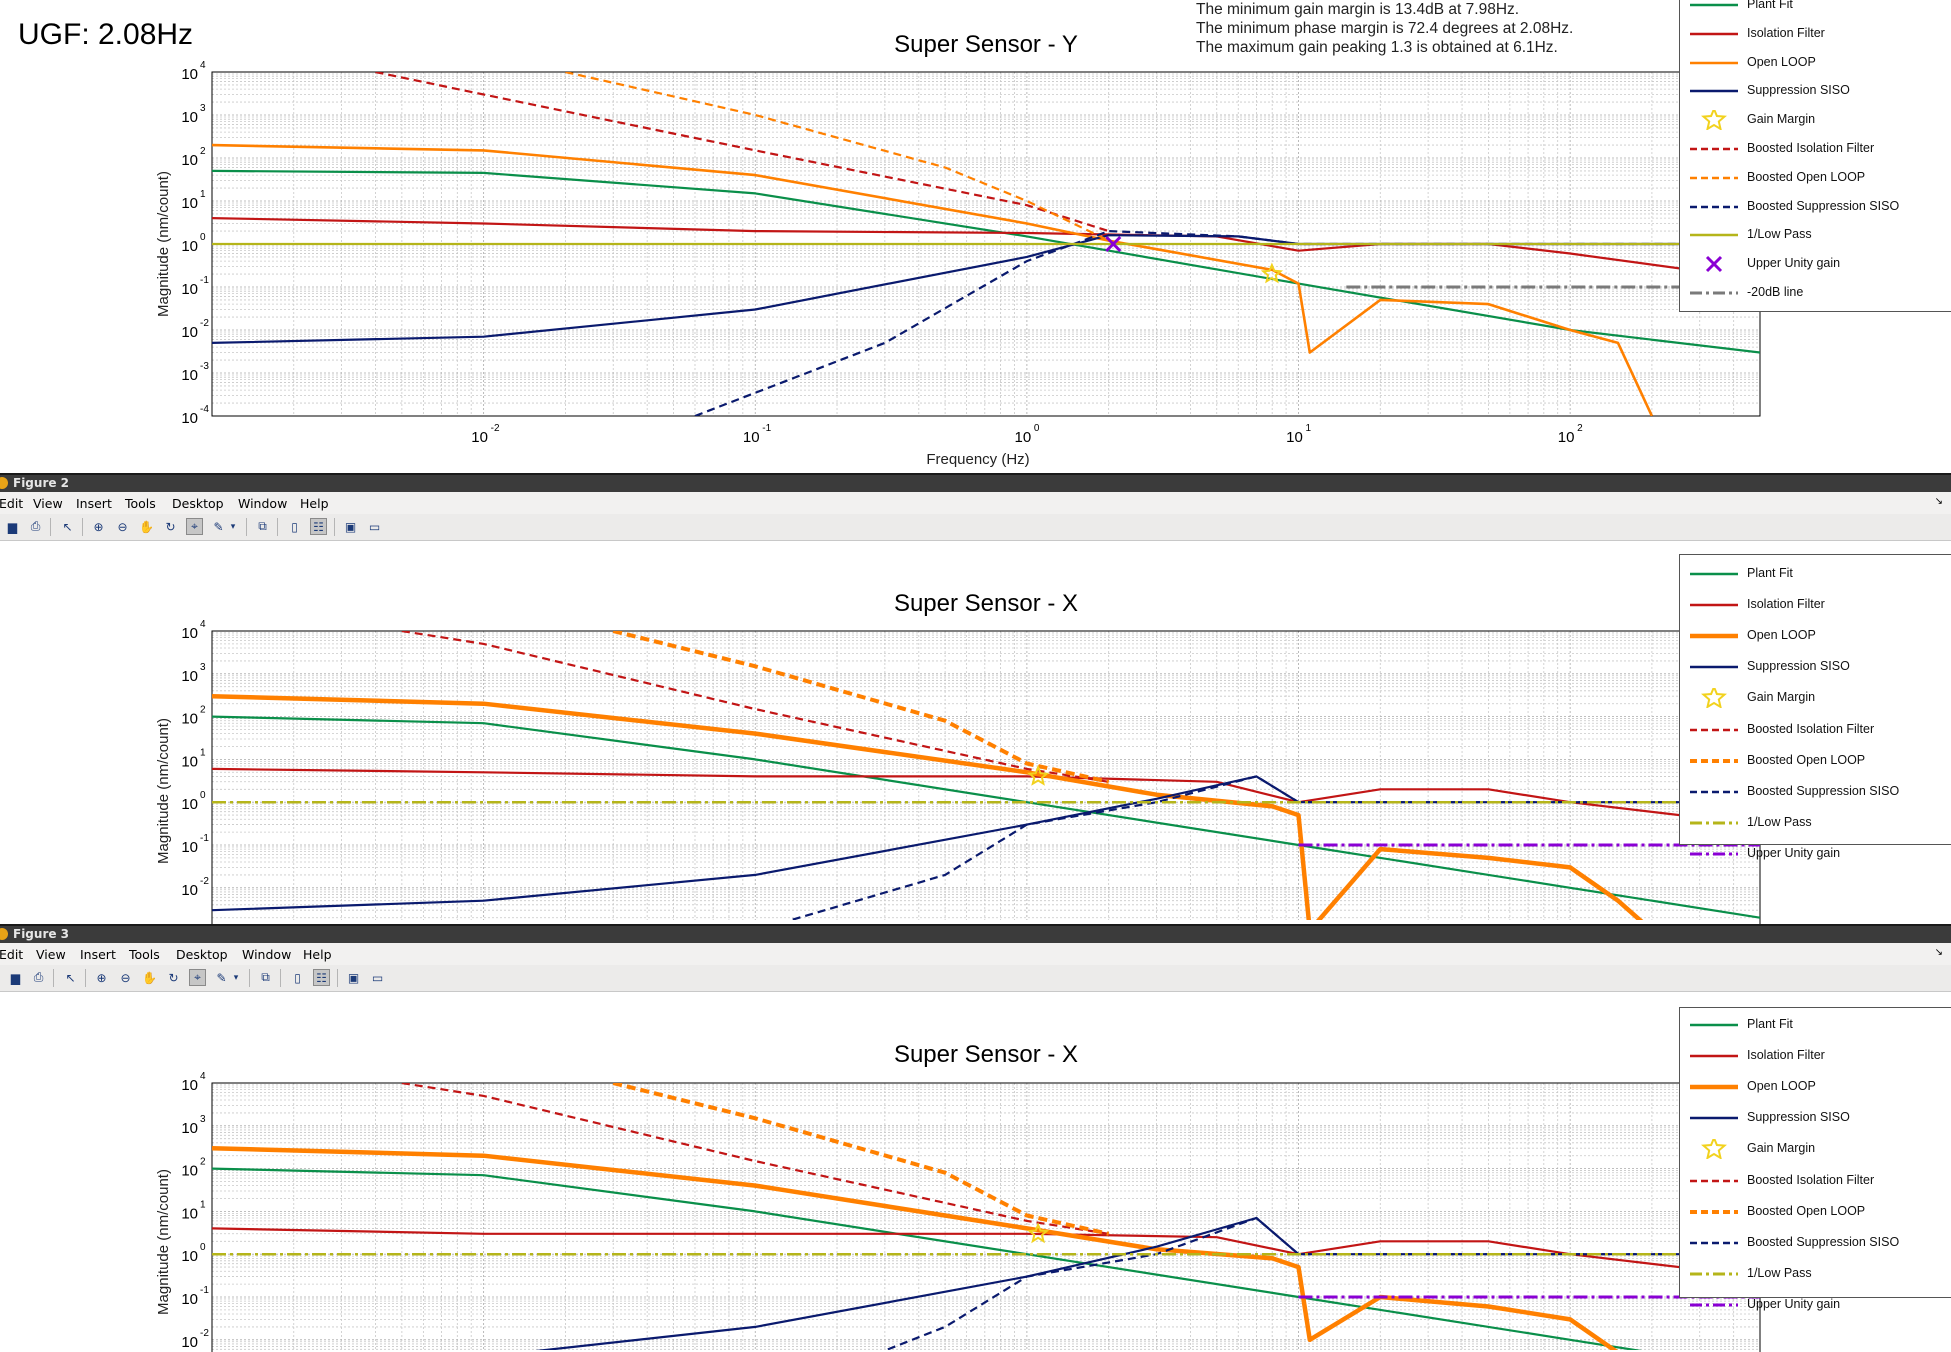 Image resolution: width=1951 pixels, height=1352 pixels. Describe the element at coordinates (1786, 1055) in the screenshot. I see `legend-label: Isolation Filter` at that location.